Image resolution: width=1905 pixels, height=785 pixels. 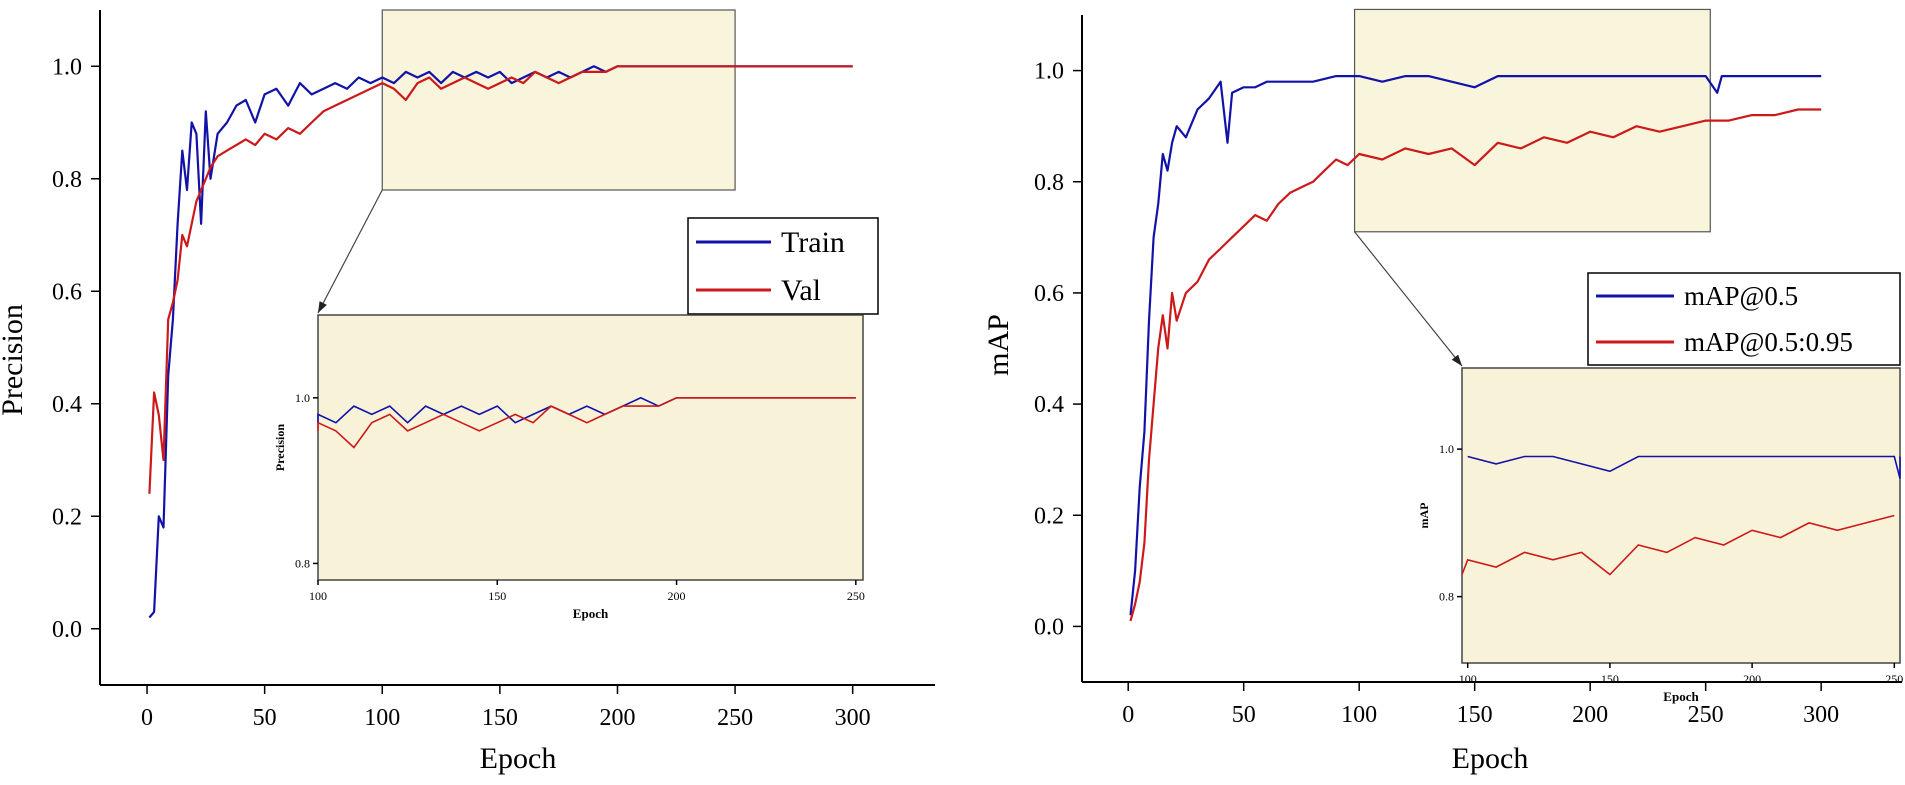 What do you see at coordinates (1424, 516) in the screenshot?
I see `inset-y-axis-label: mAP` at bounding box center [1424, 516].